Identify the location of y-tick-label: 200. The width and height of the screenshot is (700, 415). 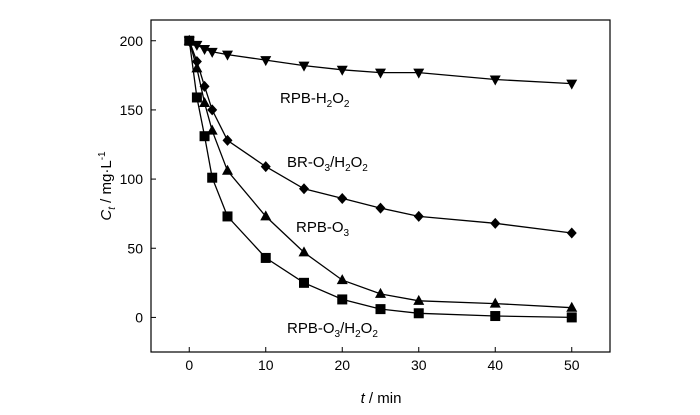
(132, 41).